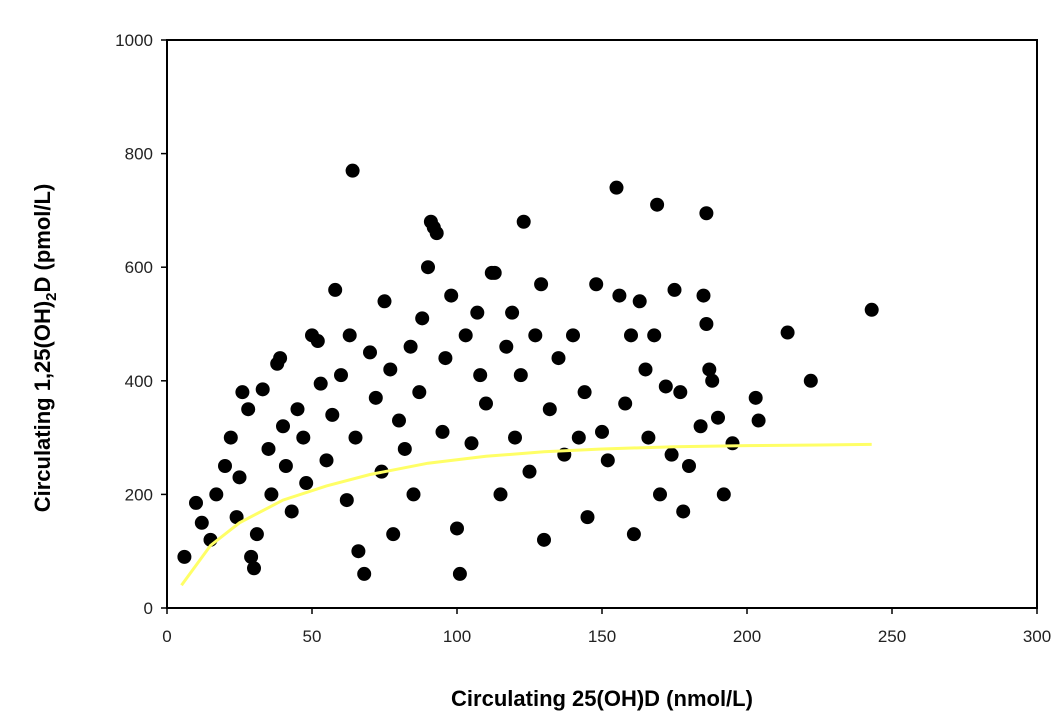 This screenshot has width=1057, height=716. What do you see at coordinates (312, 636) in the screenshot?
I see `x-tick-label: 50` at bounding box center [312, 636].